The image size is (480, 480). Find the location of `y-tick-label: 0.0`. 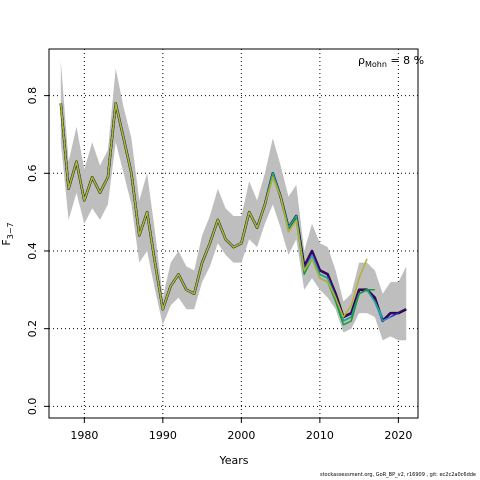

y-tick-label: 0.0 is located at coordinates (32, 407).